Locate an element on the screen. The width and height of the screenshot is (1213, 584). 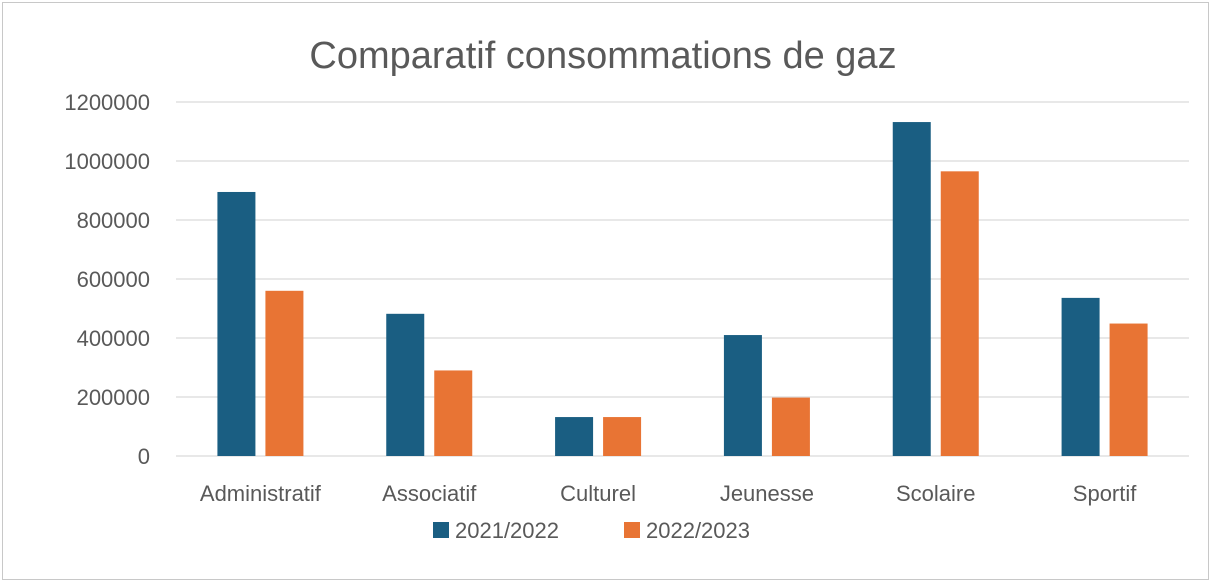
chart-title: Comparatif consommations de gaz is located at coordinates (602, 56).